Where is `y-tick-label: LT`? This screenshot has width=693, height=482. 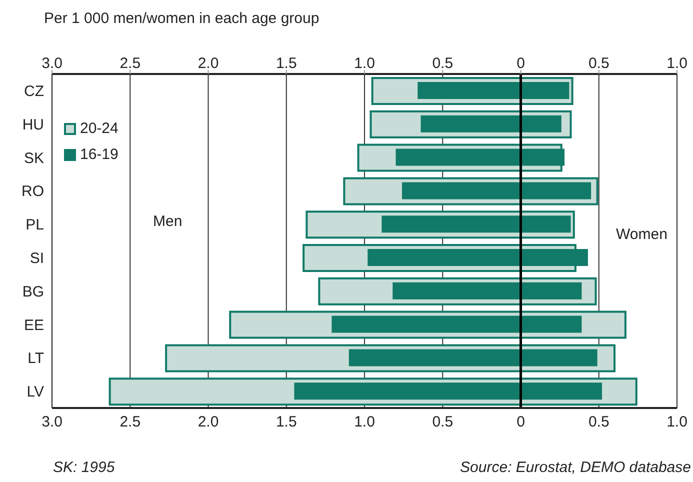 y-tick-label: LT is located at coordinates (36, 359).